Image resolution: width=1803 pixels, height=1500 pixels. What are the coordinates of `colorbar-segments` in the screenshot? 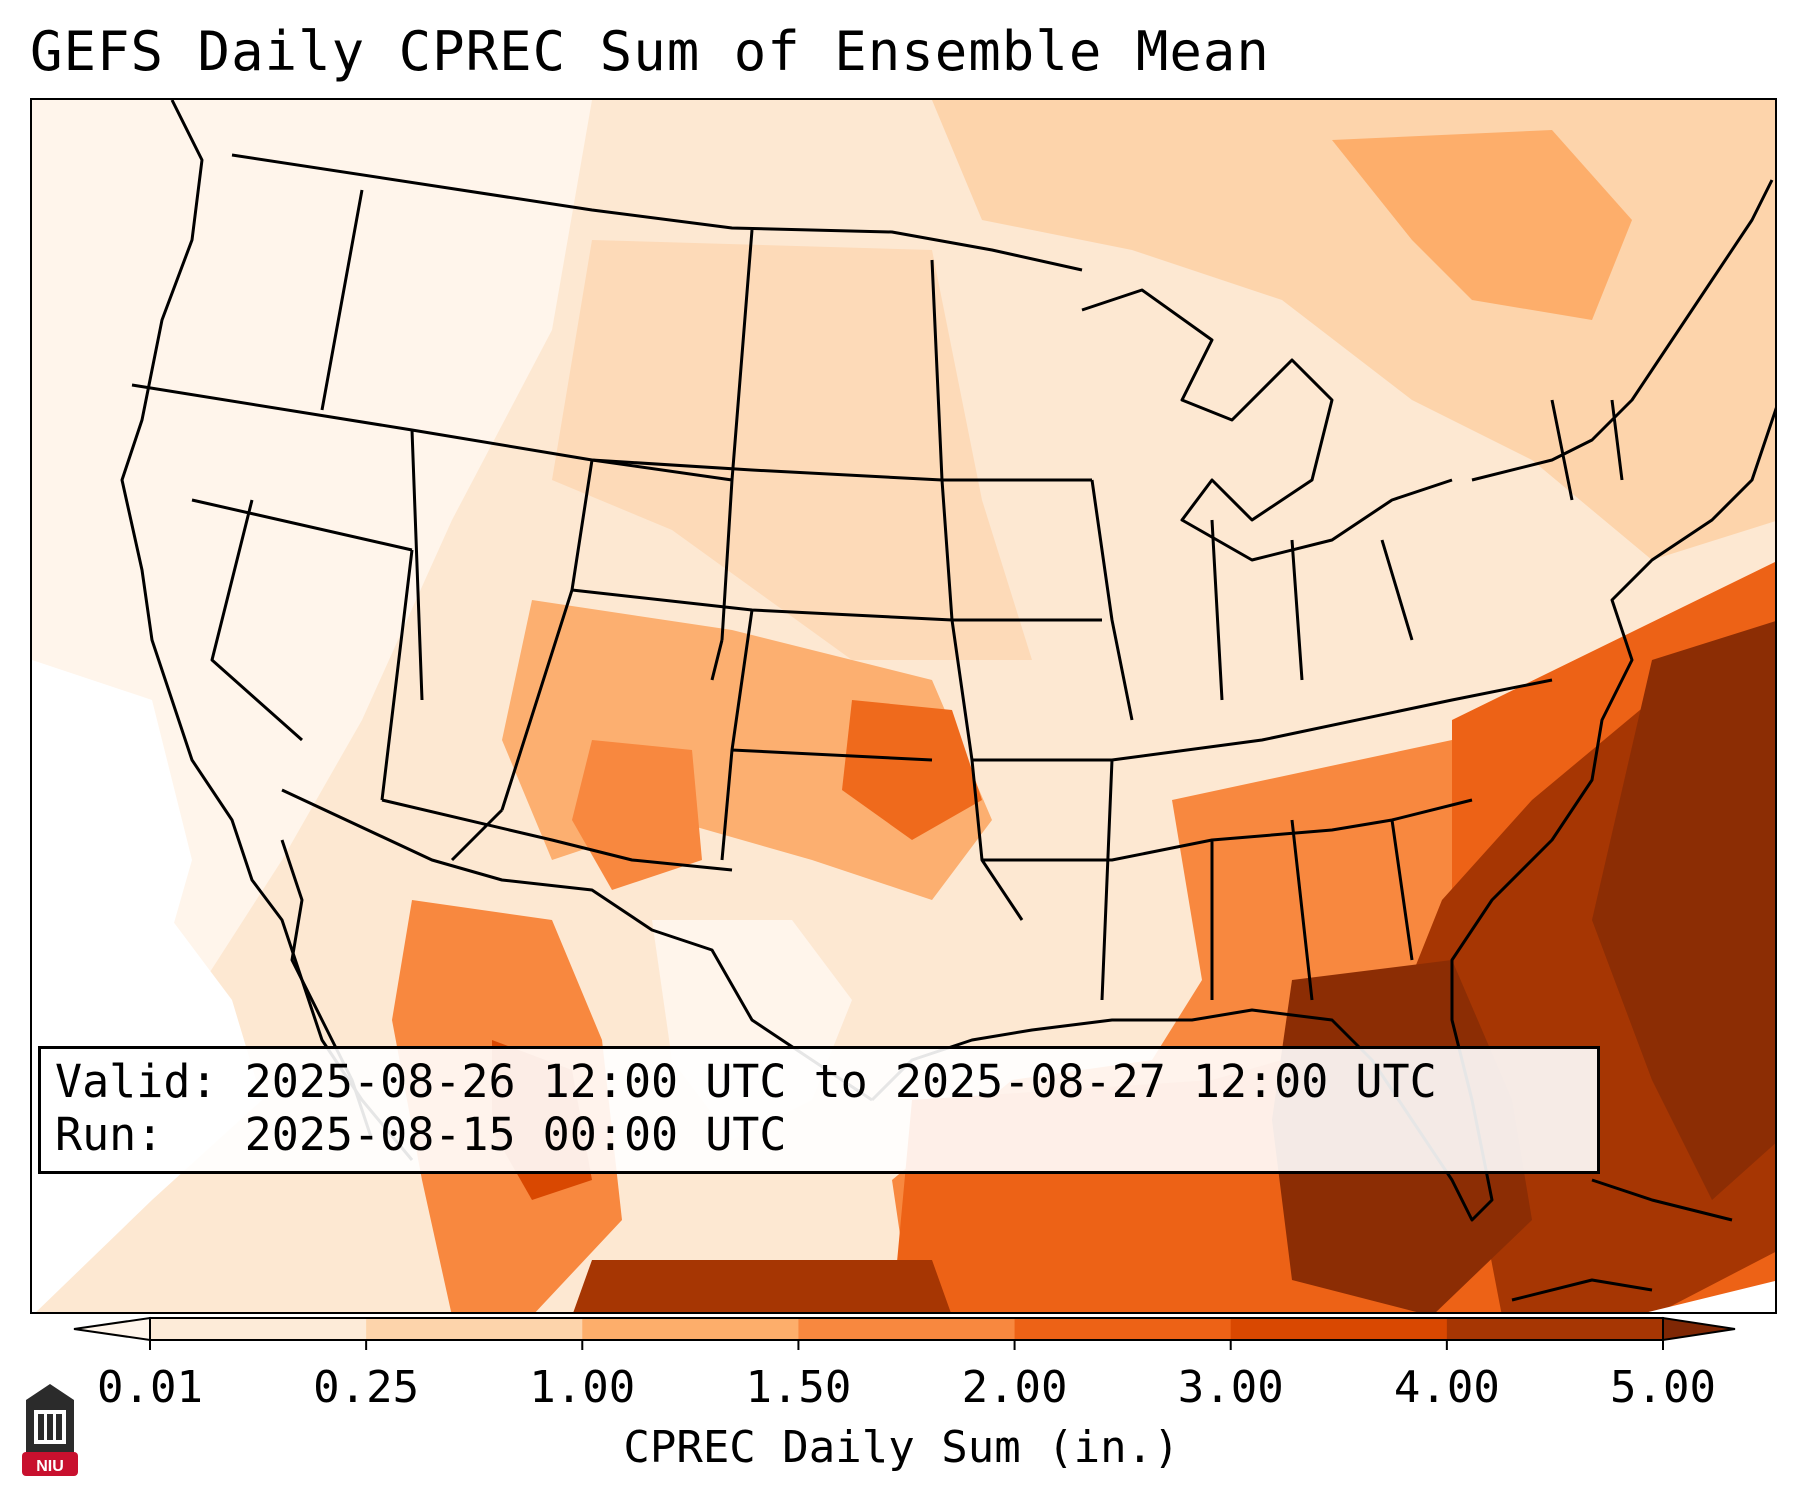 It's located at (904, 1333).